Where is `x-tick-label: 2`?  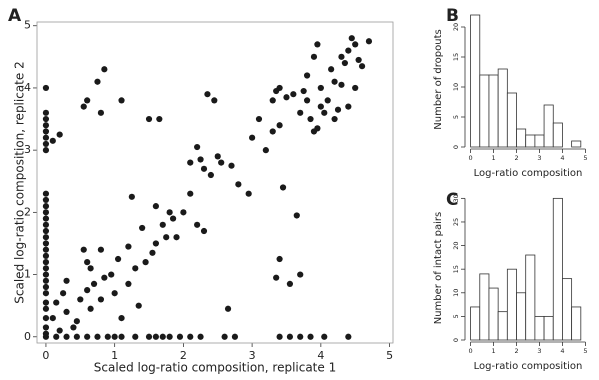 x-tick-label: 2 is located at coordinates (183, 355).